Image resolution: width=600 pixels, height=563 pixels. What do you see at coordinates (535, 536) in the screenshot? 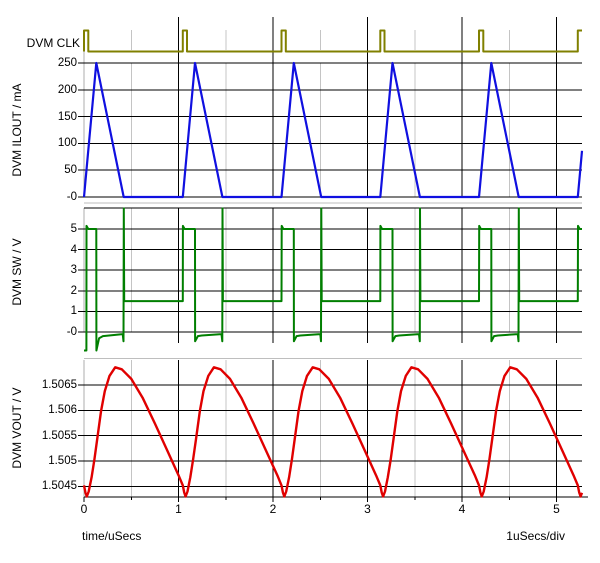
I see `scale-per-div-label: 1uSecs/div` at bounding box center [535, 536].